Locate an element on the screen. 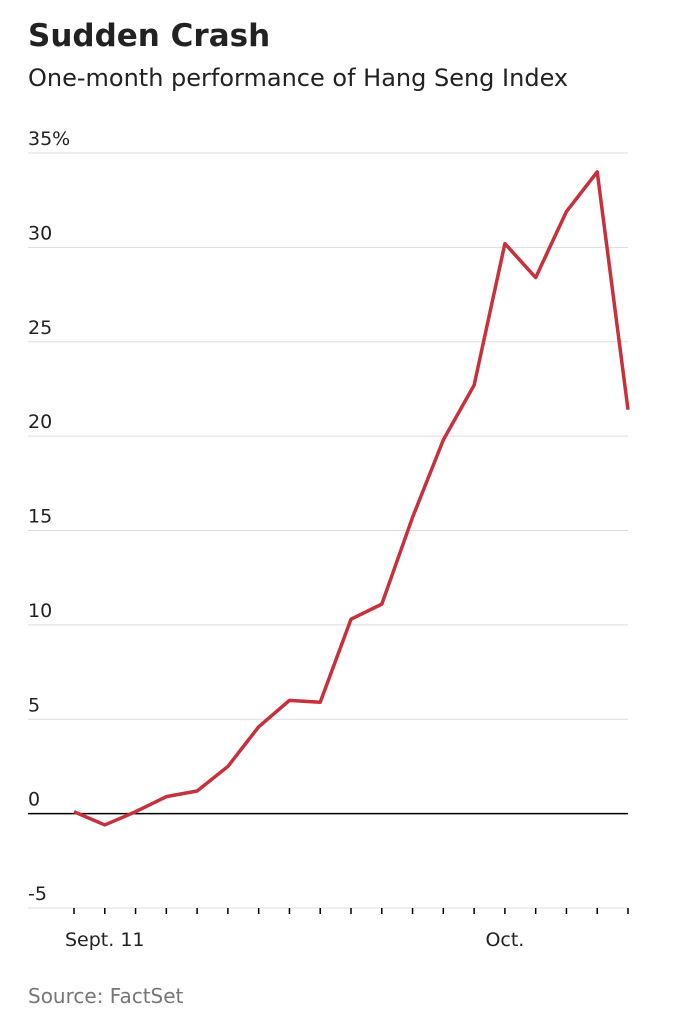 Image resolution: width=680 pixels, height=1032 pixels. chart-title: Sudden Crash is located at coordinates (149, 36).